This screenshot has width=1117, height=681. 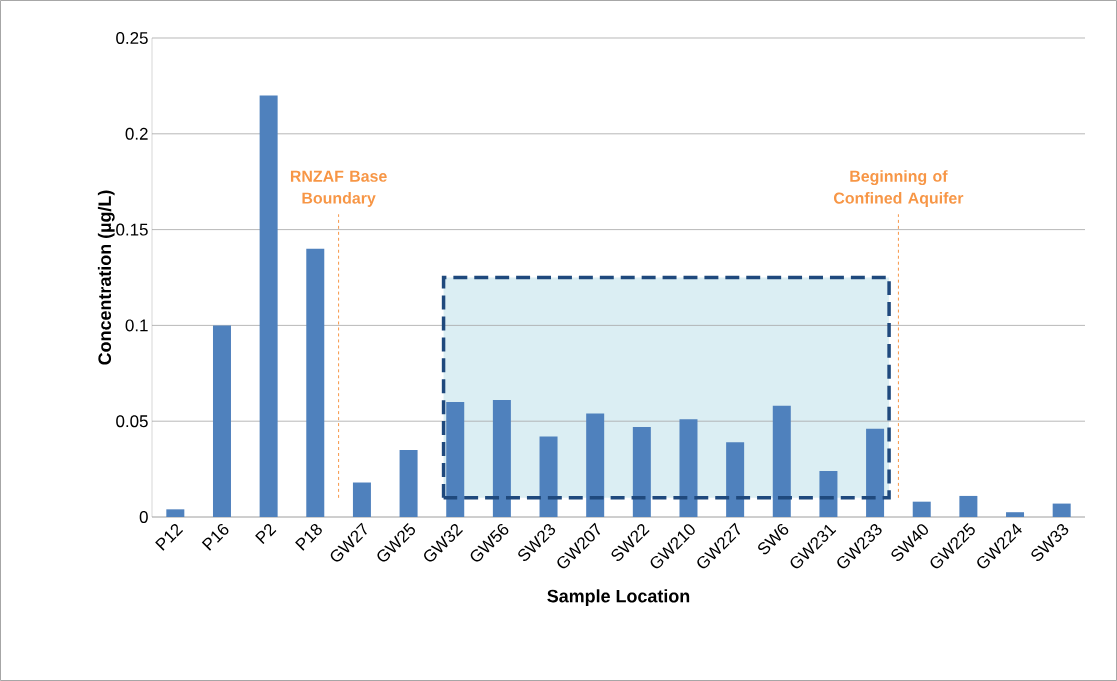 I want to click on y-axis-title: Concentration (µg/L), so click(x=106, y=277).